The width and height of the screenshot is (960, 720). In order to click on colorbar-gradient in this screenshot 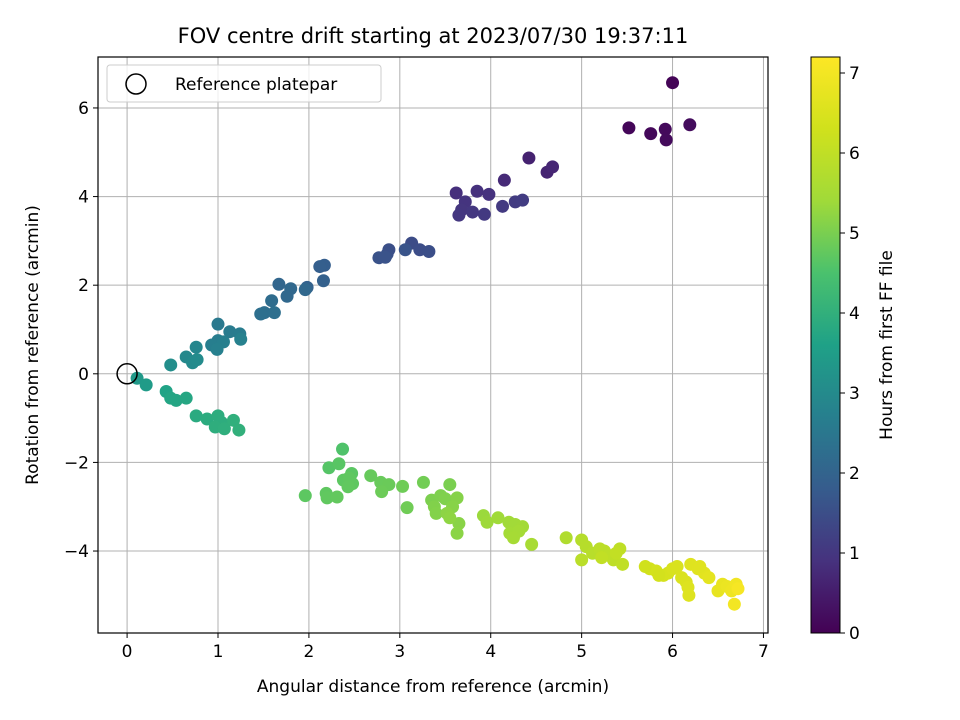, I will do `click(825, 345)`.